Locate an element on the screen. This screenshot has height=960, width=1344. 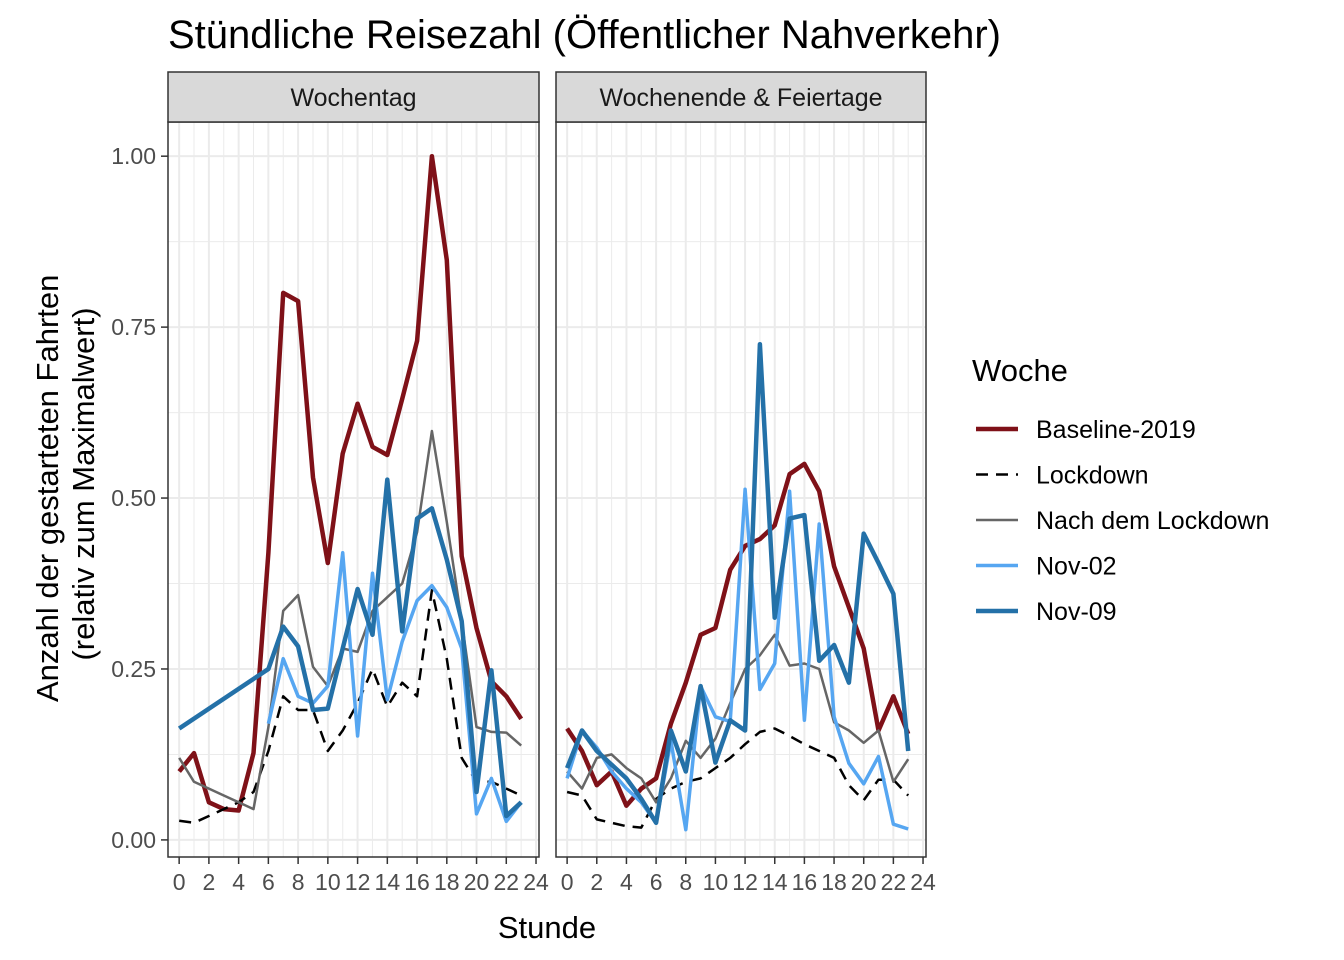
series-line-nov-09-wochentag is located at coordinates (350, 648).